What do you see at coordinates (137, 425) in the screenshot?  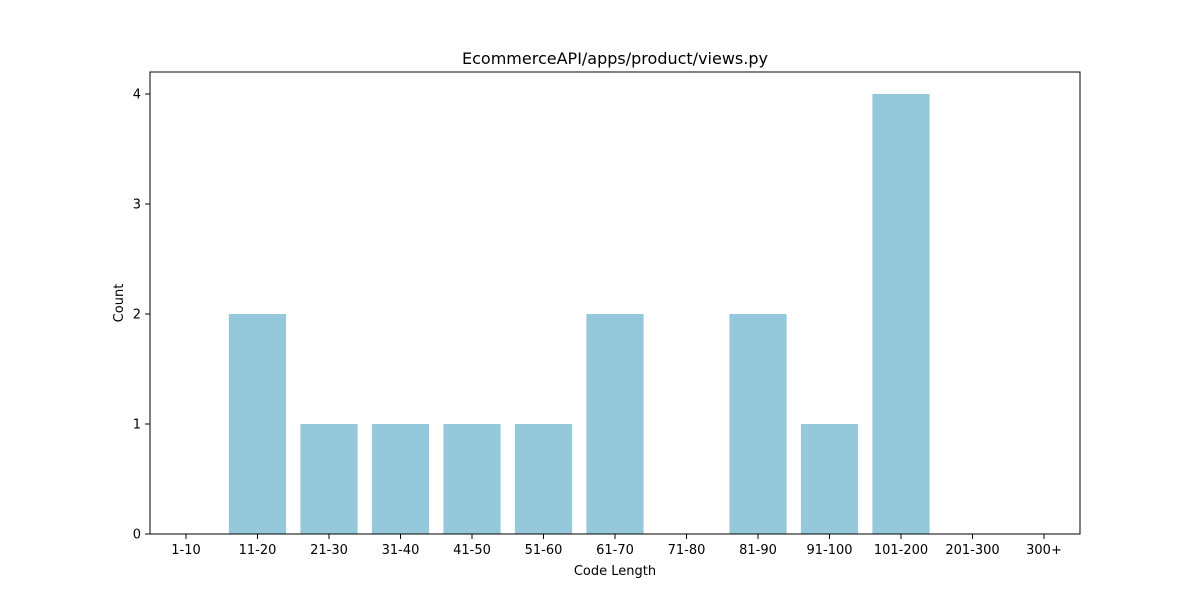 I see `y-tick-label: 1` at bounding box center [137, 425].